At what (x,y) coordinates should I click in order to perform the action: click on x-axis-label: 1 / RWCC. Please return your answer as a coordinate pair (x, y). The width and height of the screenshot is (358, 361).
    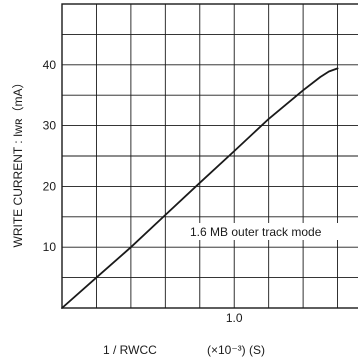
    Looking at the image, I should click on (130, 350).